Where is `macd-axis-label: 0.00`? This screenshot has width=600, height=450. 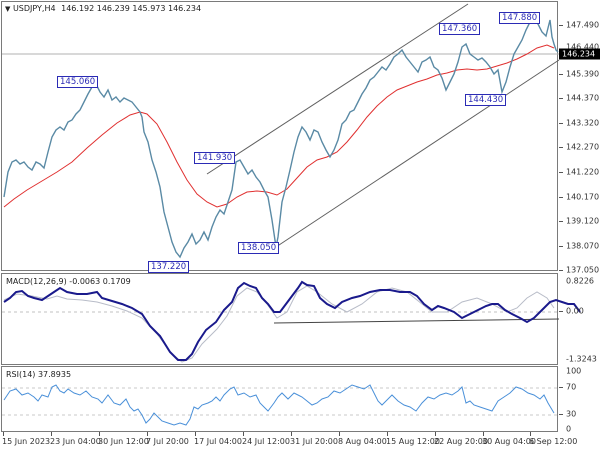
macd-axis-label: 0.00 is located at coordinates (575, 311).